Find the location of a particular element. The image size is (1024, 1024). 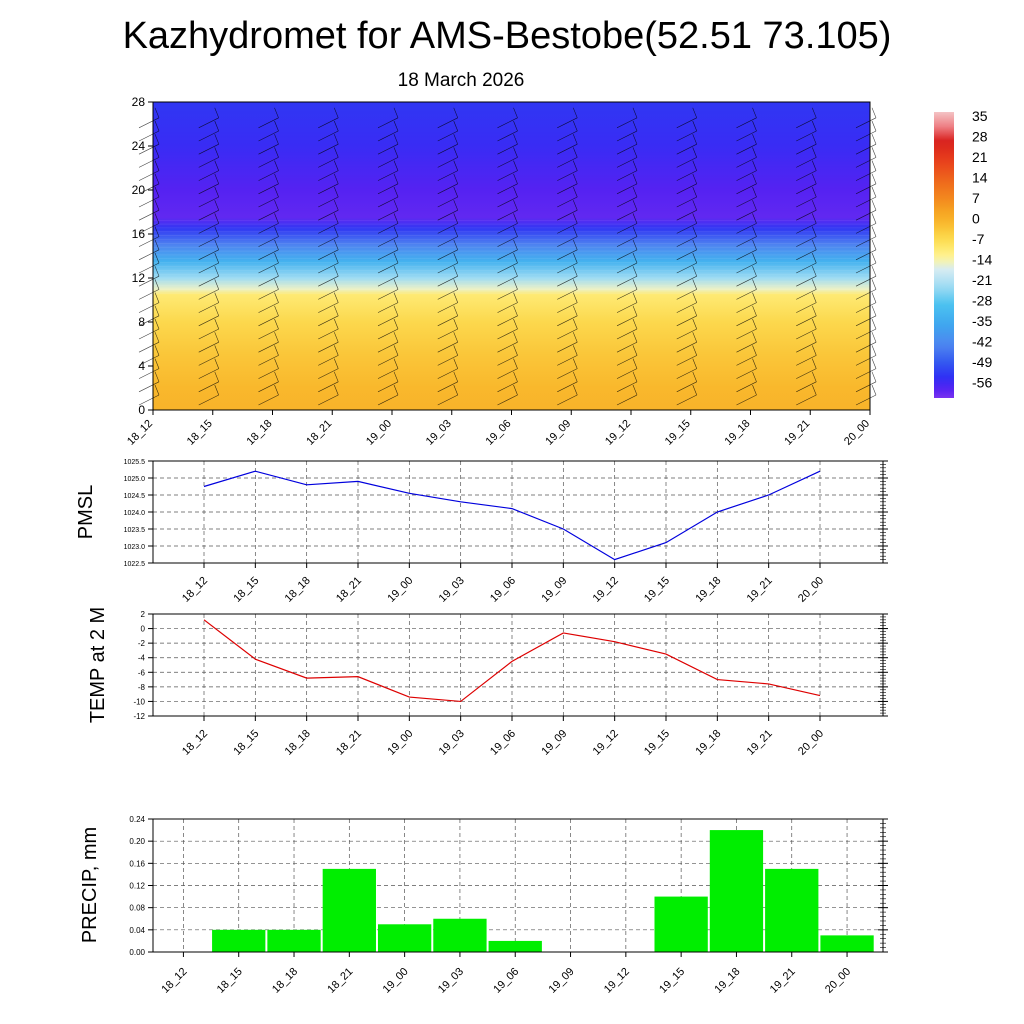

y-tick-label: 0.08 is located at coordinates (137, 908).